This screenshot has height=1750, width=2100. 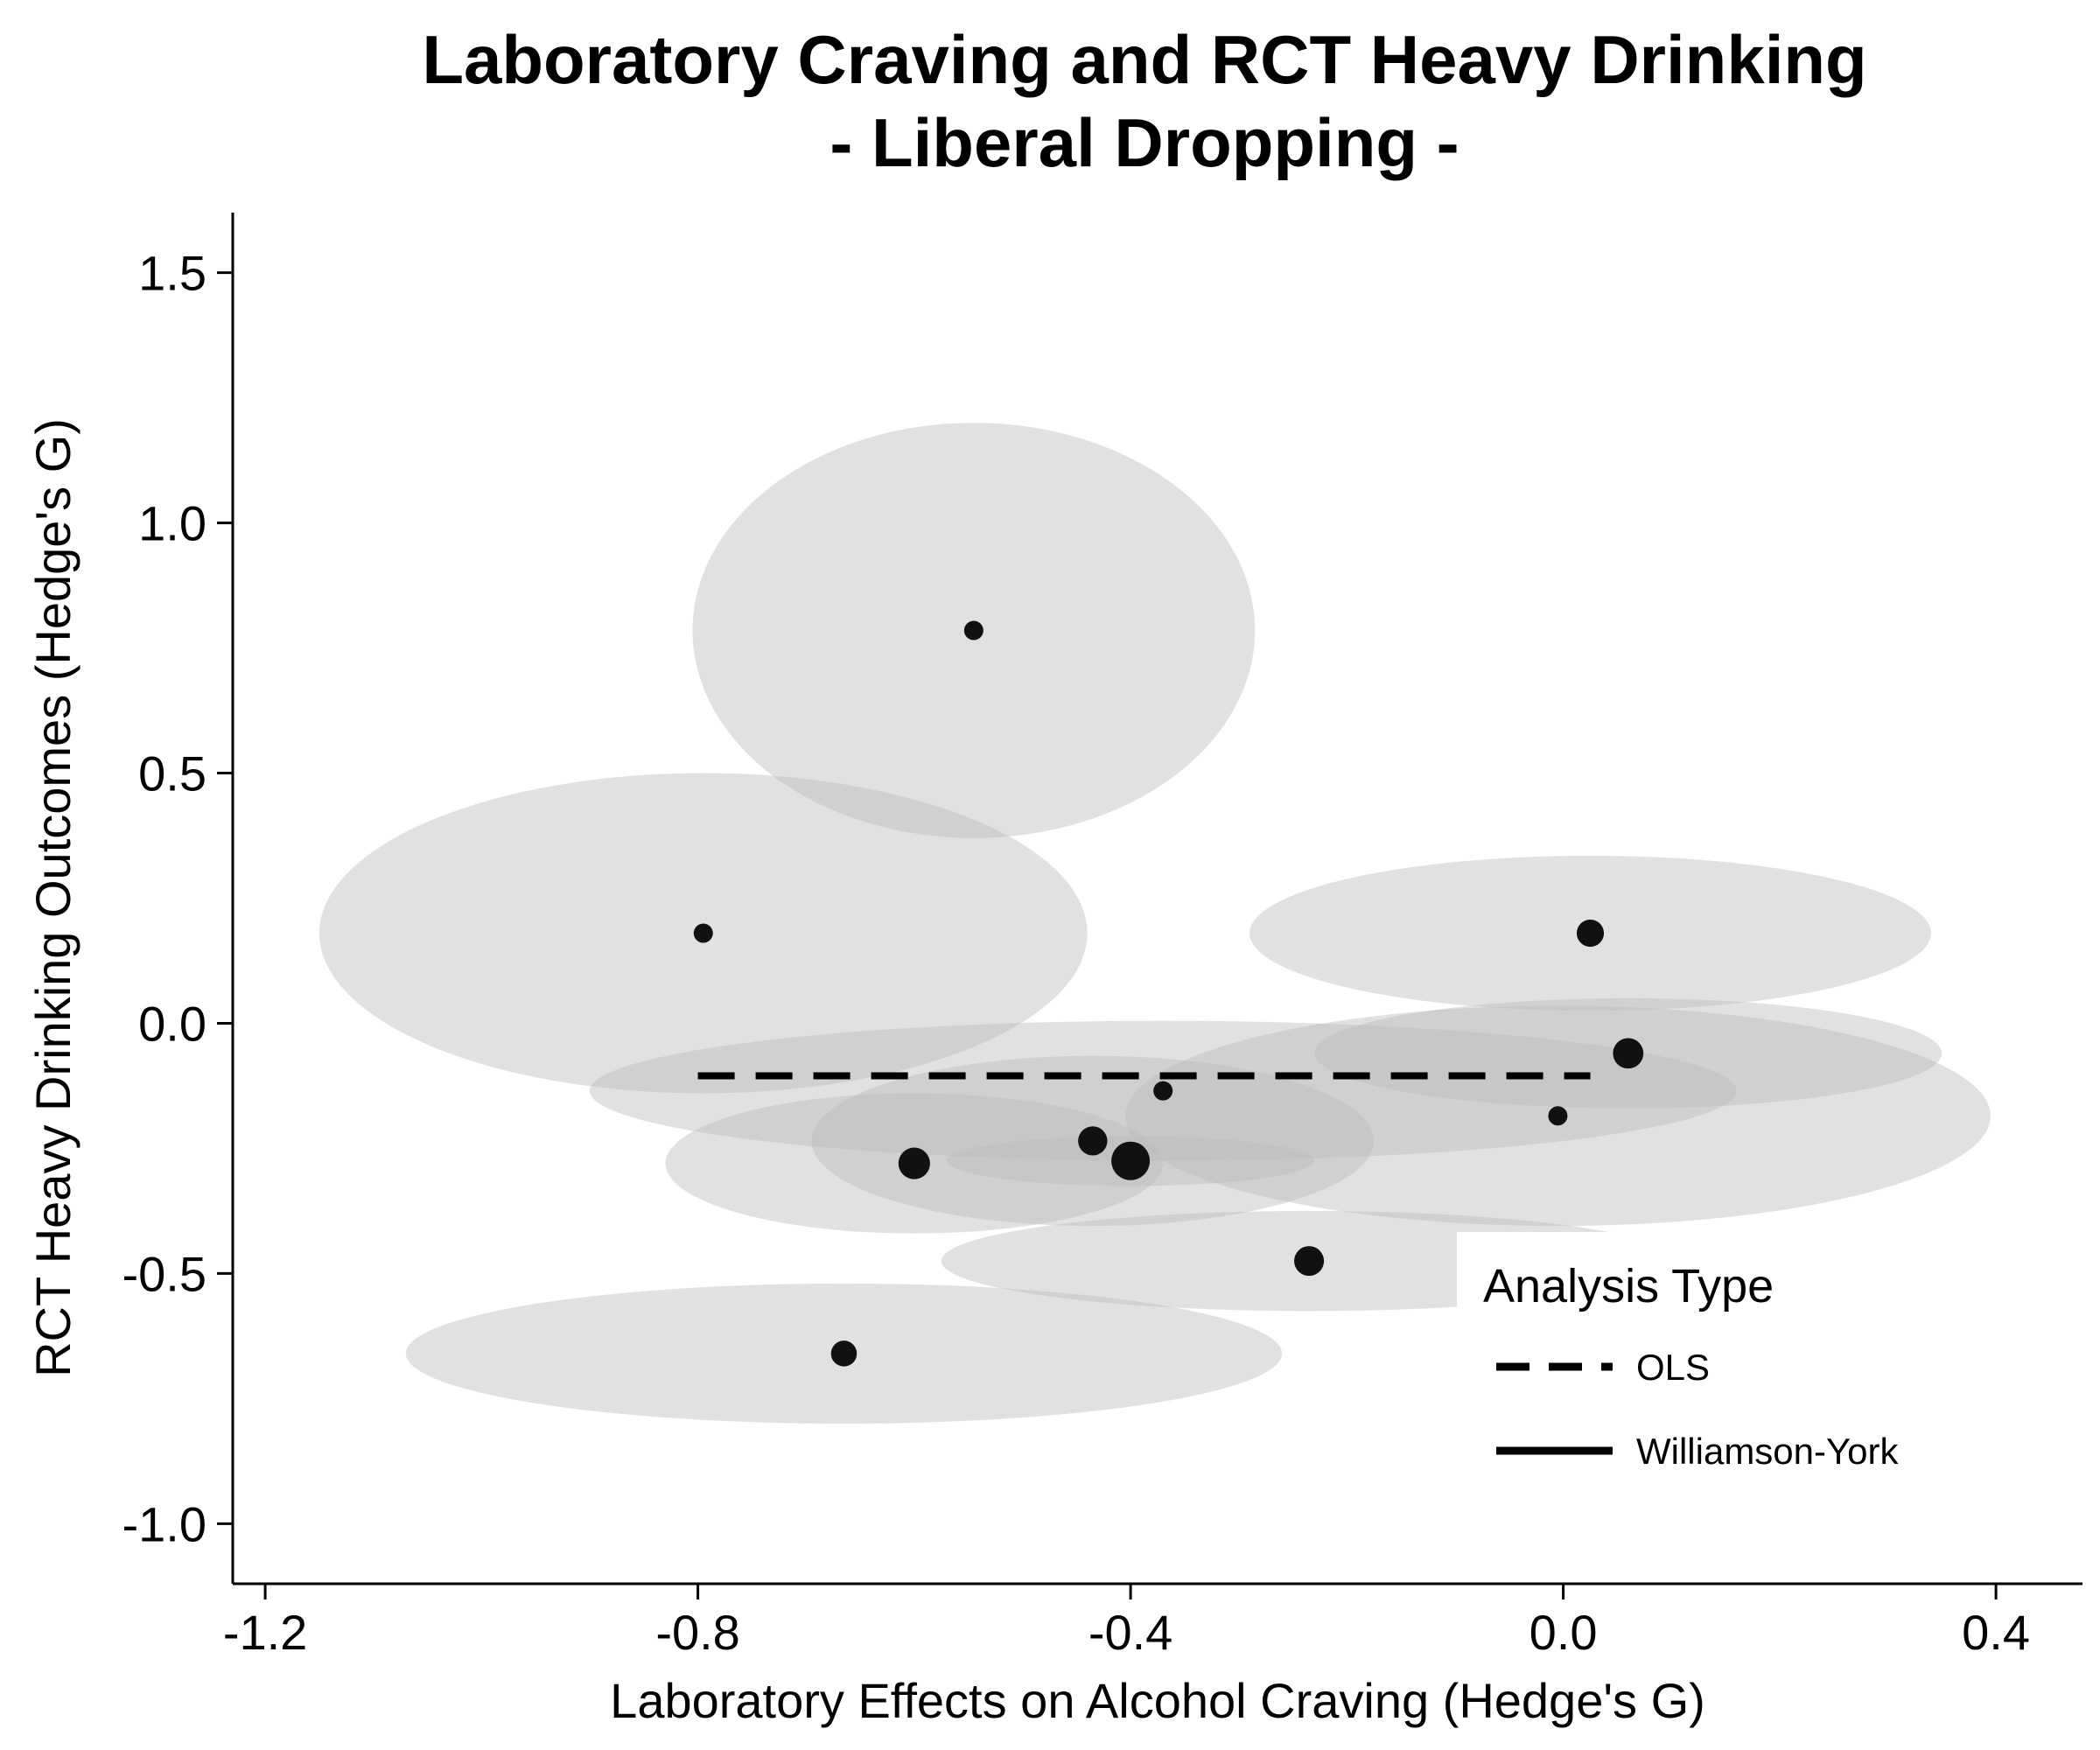 What do you see at coordinates (164, 1523) in the screenshot?
I see `y-tick-label: -1.0` at bounding box center [164, 1523].